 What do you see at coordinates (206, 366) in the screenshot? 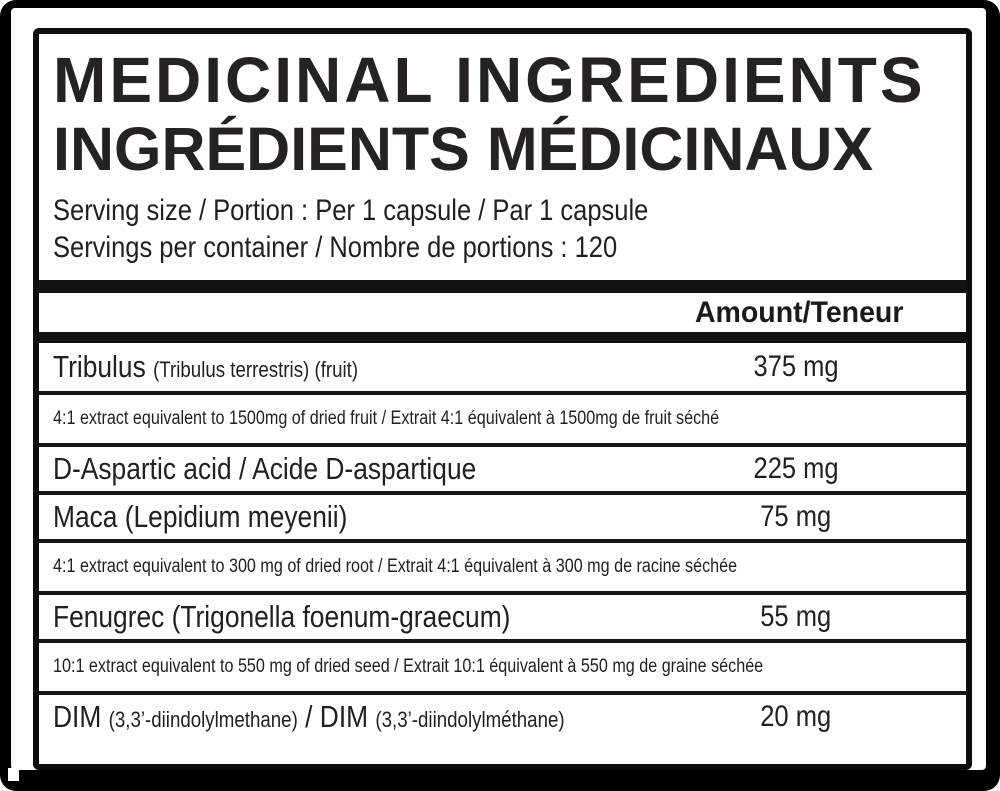
I see `ingredient-name: Tribulus (Tribulus terrestris) (fruit)` at bounding box center [206, 366].